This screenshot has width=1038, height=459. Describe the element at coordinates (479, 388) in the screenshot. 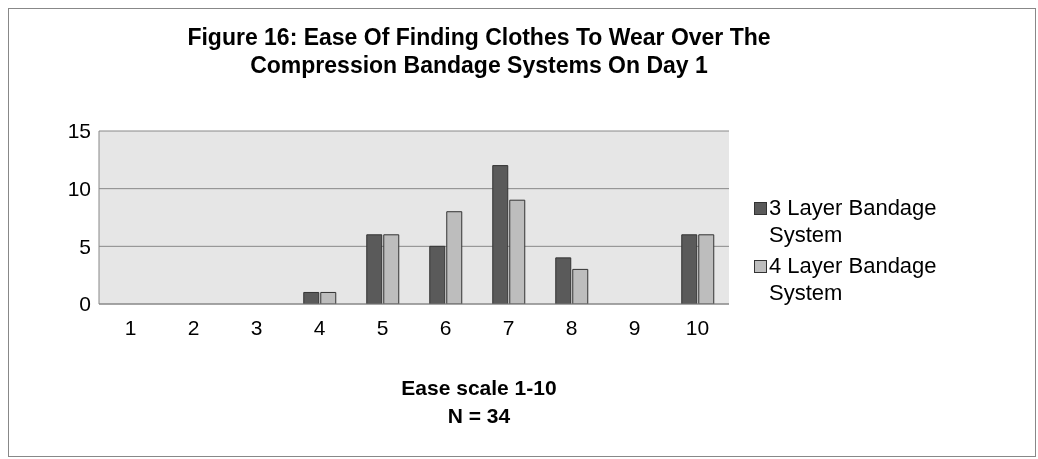

I see `x-axis-title: Ease scale 1-10` at that location.